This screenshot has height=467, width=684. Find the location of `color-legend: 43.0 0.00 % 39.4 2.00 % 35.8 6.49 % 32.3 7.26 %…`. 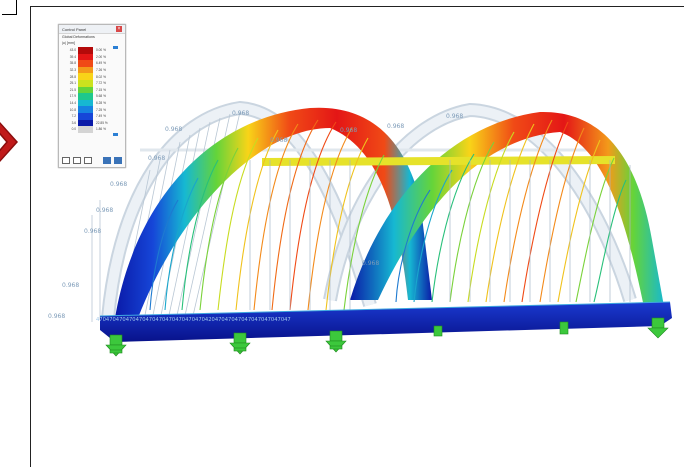

color-legend: 43.0 0.00 % 39.4 2.00 % 35.8 6.49 % 32.3 7.26 %… is located at coordinates (92, 90).